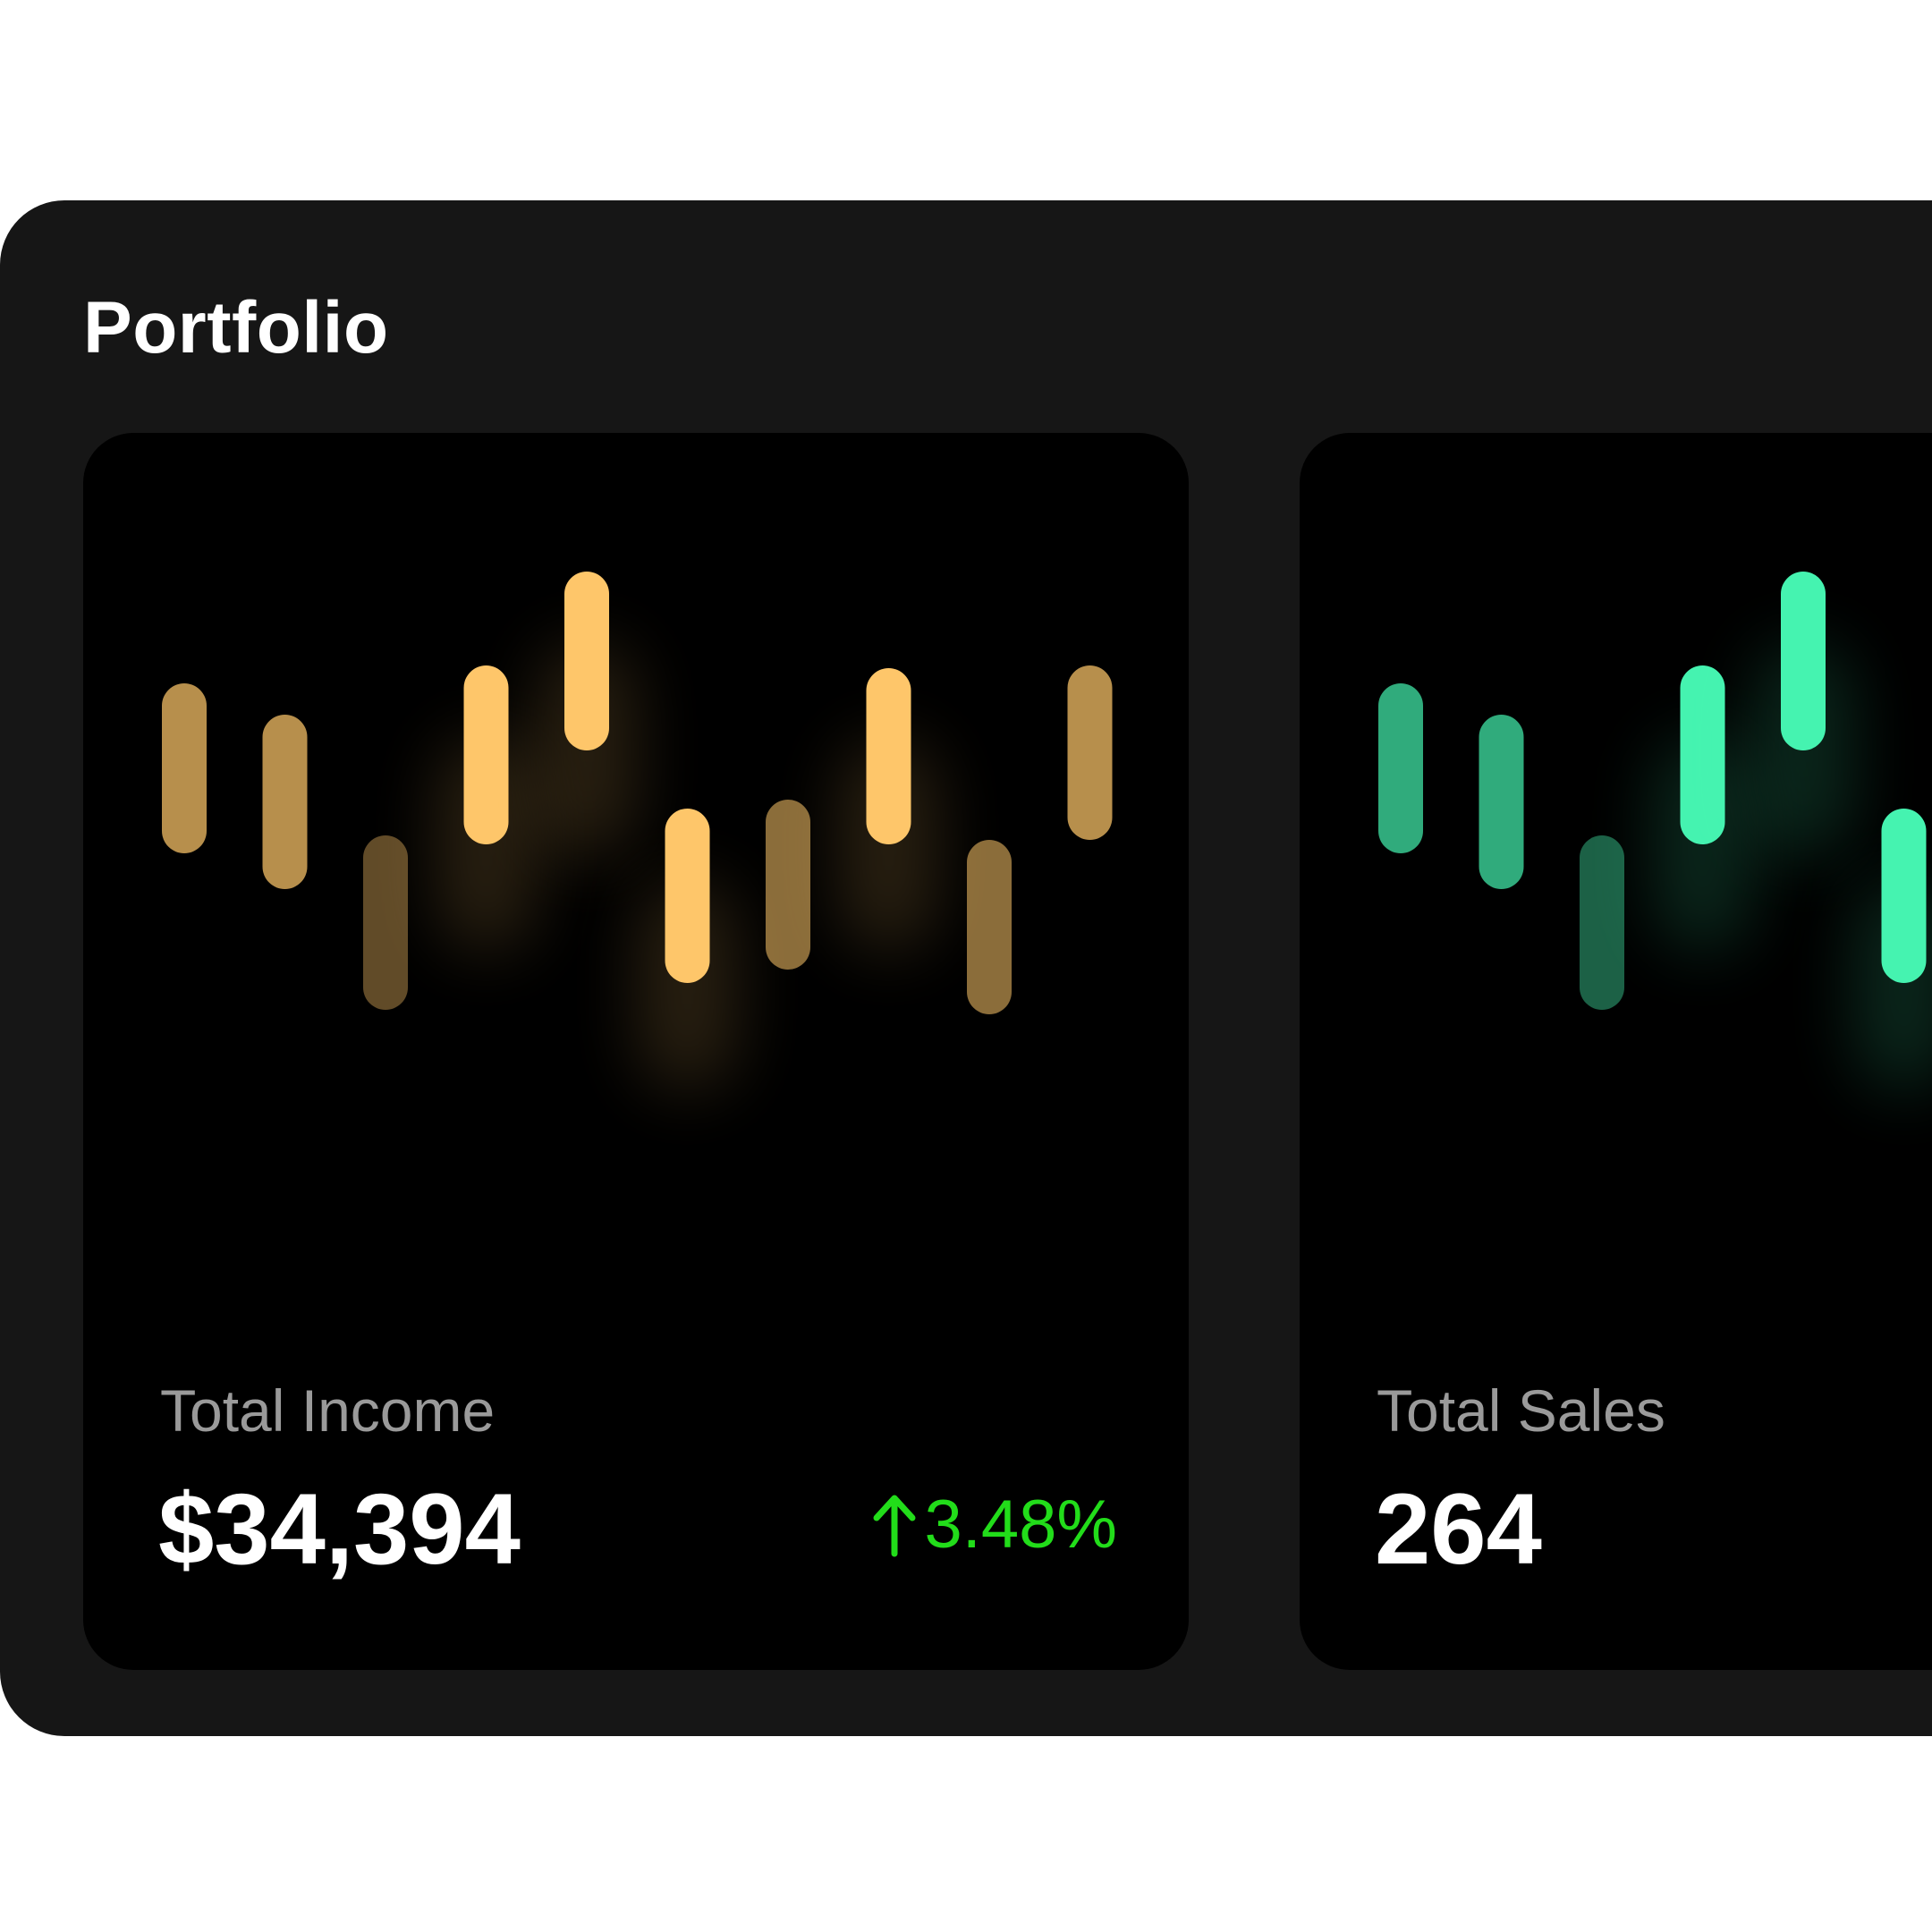 Image resolution: width=1932 pixels, height=1932 pixels. Describe the element at coordinates (894, 1526) in the screenshot. I see `arrow-up-icon` at that location.